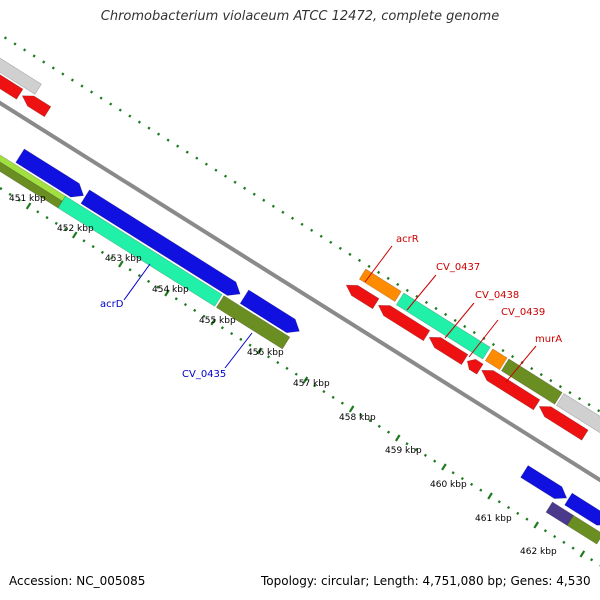  Describe the element at coordinates (496, 359) in the screenshot. I see `cds-CV_0438-orange` at that location.